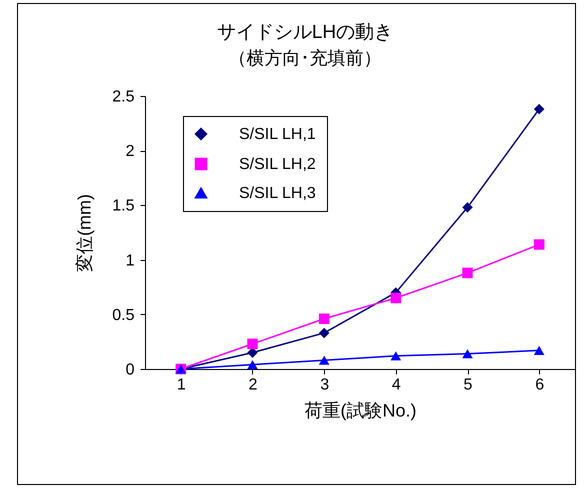 The width and height of the screenshot is (586, 489). I want to click on x-tick-label: 2, so click(253, 385).